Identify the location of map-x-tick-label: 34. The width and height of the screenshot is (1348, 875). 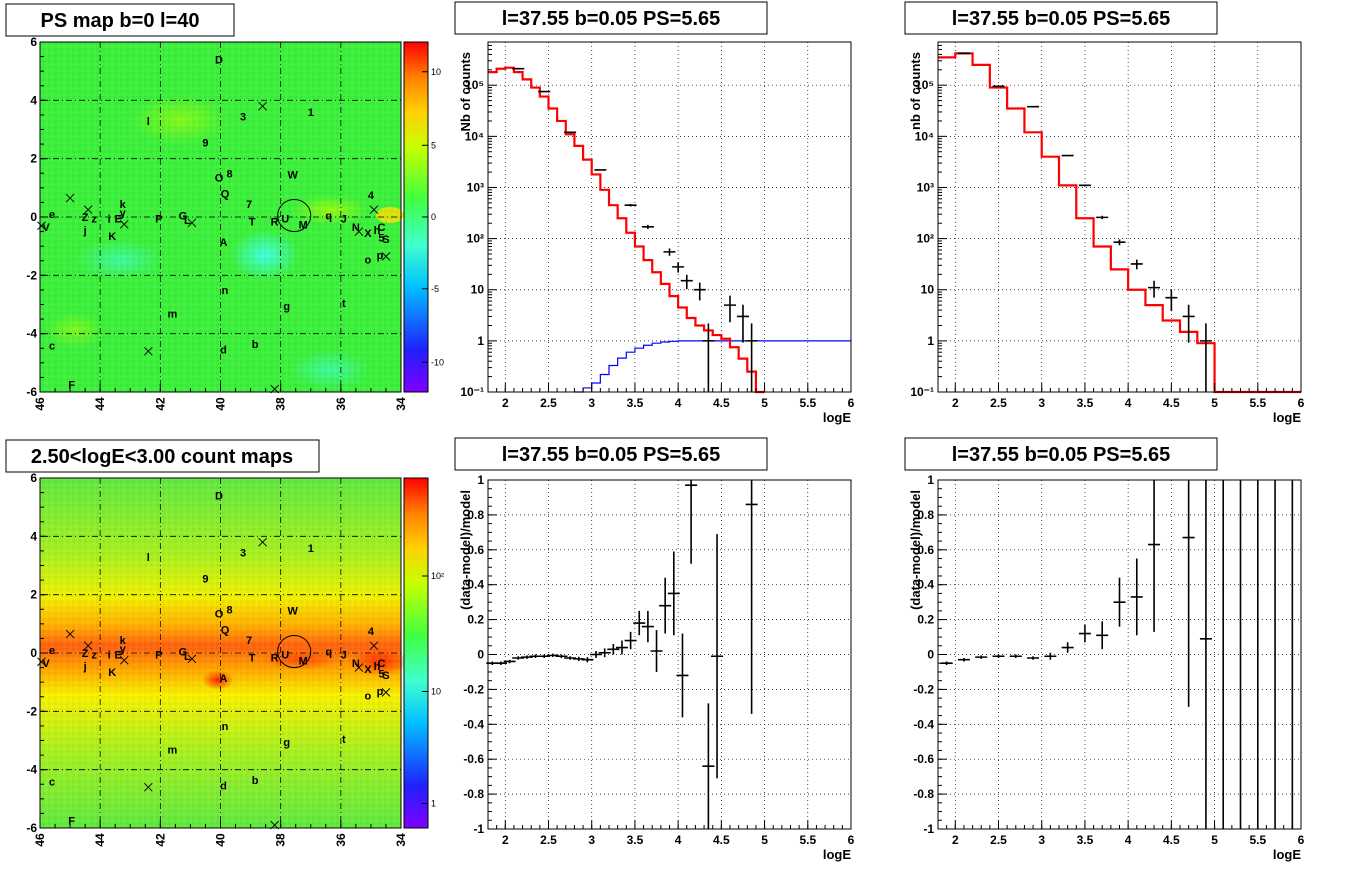
(401, 404).